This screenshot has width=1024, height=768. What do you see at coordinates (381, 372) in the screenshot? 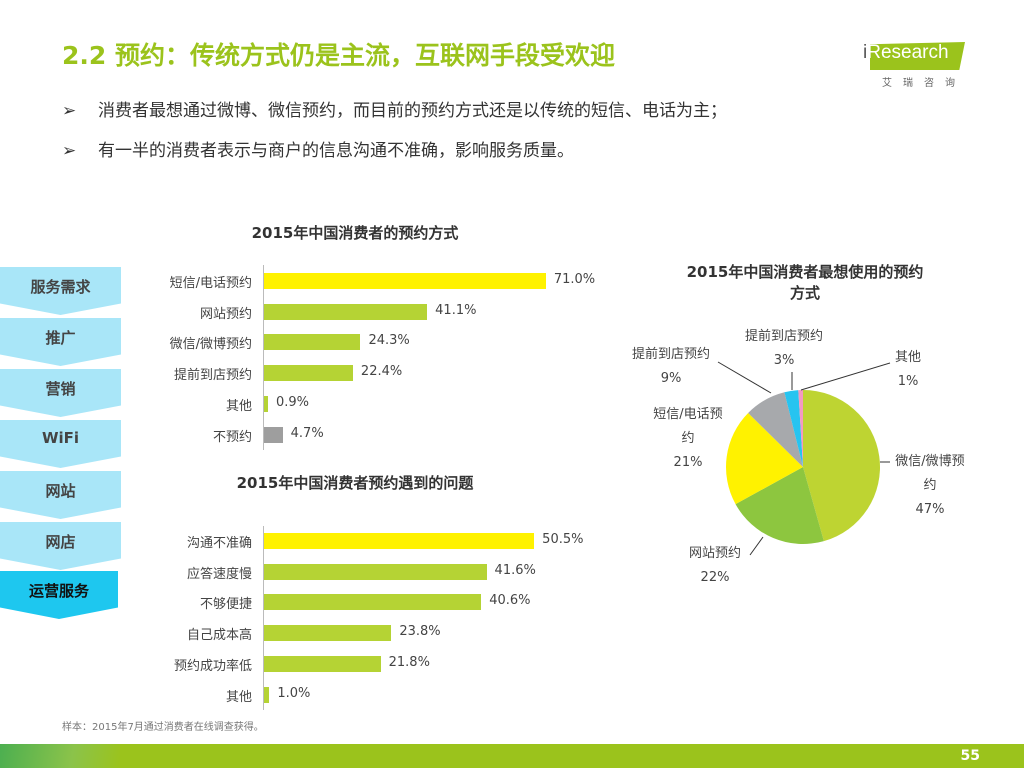
I see `value-label: 22.4%` at bounding box center [381, 372].